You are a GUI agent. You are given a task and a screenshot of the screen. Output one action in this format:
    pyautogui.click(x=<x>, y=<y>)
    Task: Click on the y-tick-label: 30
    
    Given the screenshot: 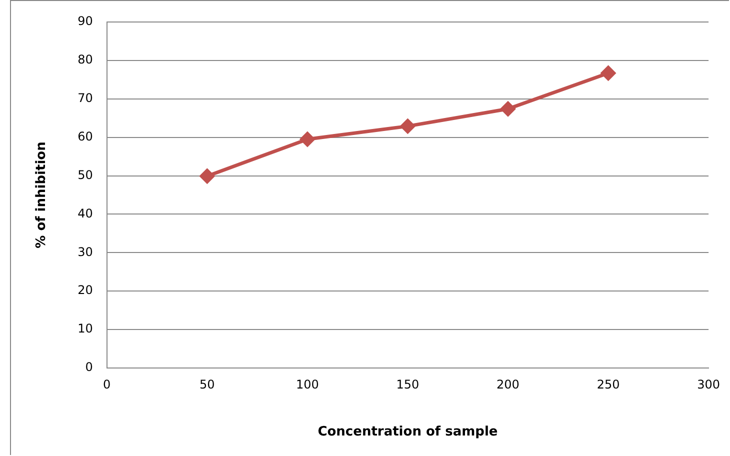 What is the action you would take?
    pyautogui.click(x=85, y=251)
    